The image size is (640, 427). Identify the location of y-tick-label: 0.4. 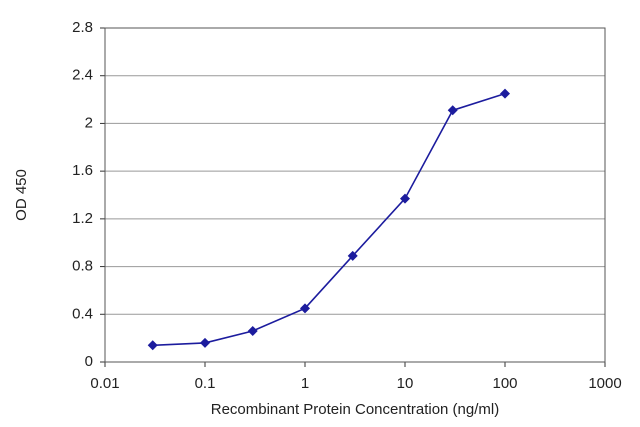
(82, 313).